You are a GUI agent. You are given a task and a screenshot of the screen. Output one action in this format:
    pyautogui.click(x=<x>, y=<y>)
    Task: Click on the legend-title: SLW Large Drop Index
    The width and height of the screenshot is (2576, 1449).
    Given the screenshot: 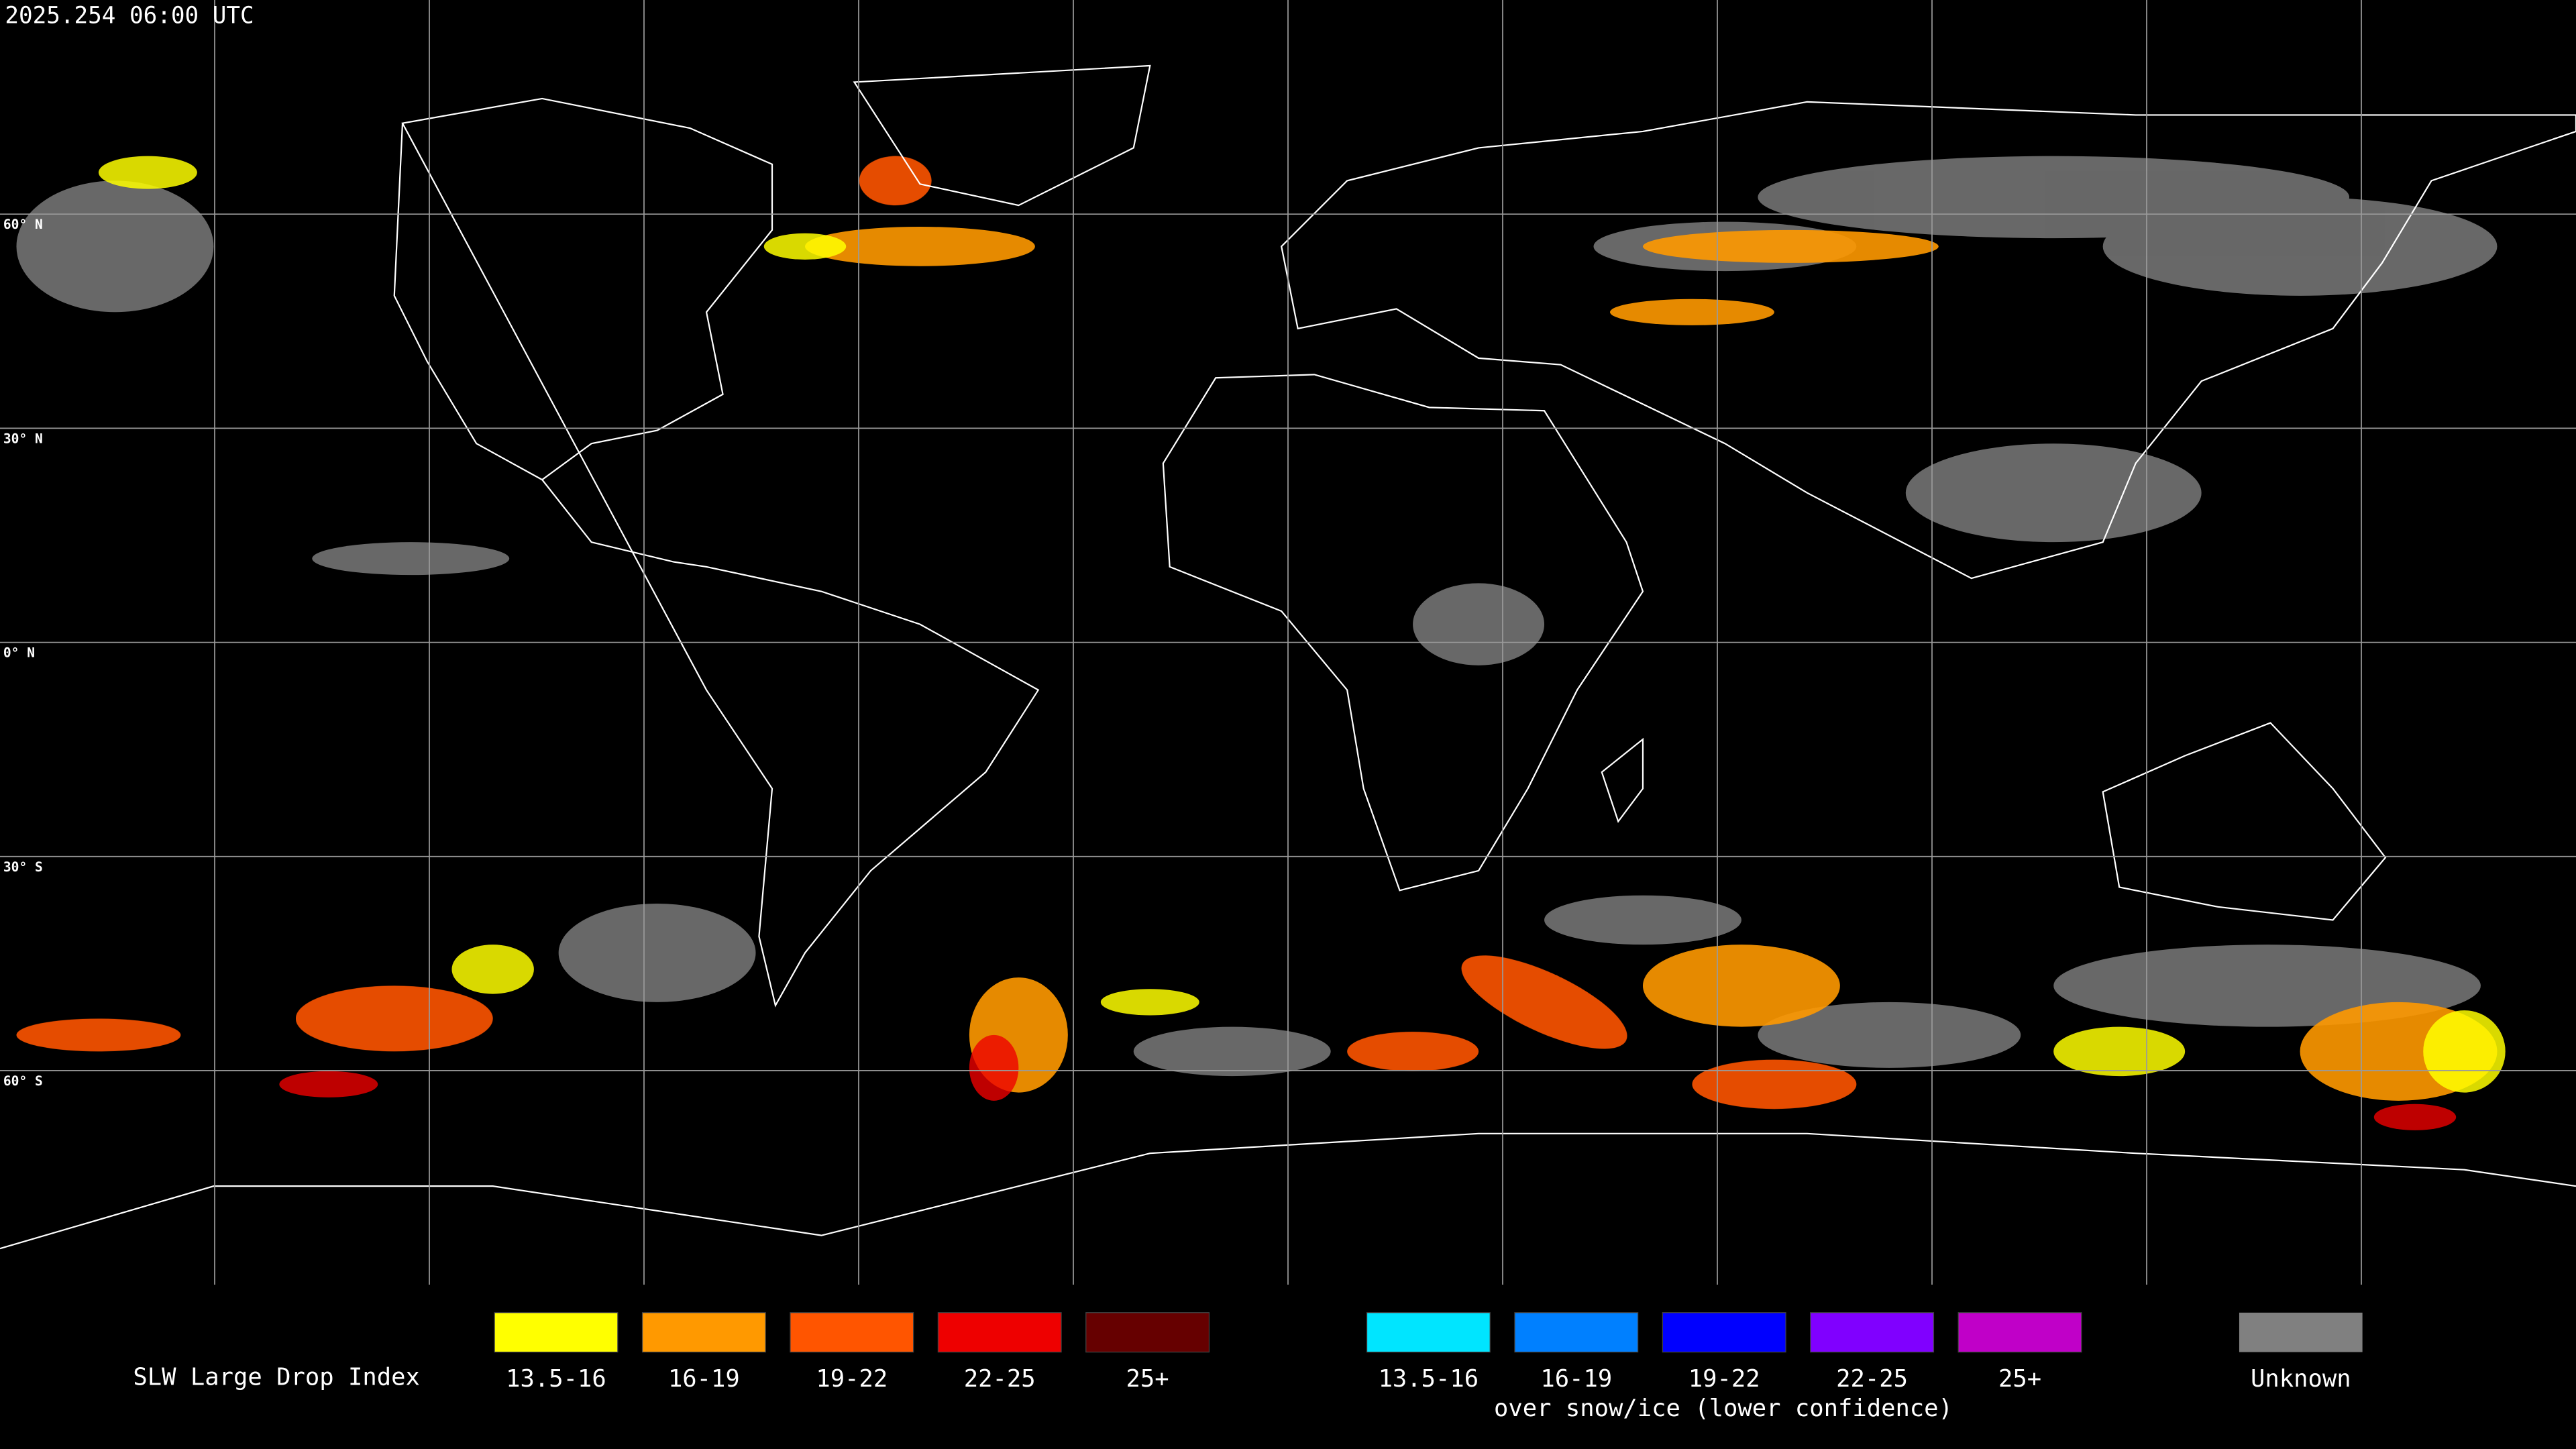 What is the action you would take?
    pyautogui.click(x=276, y=1377)
    